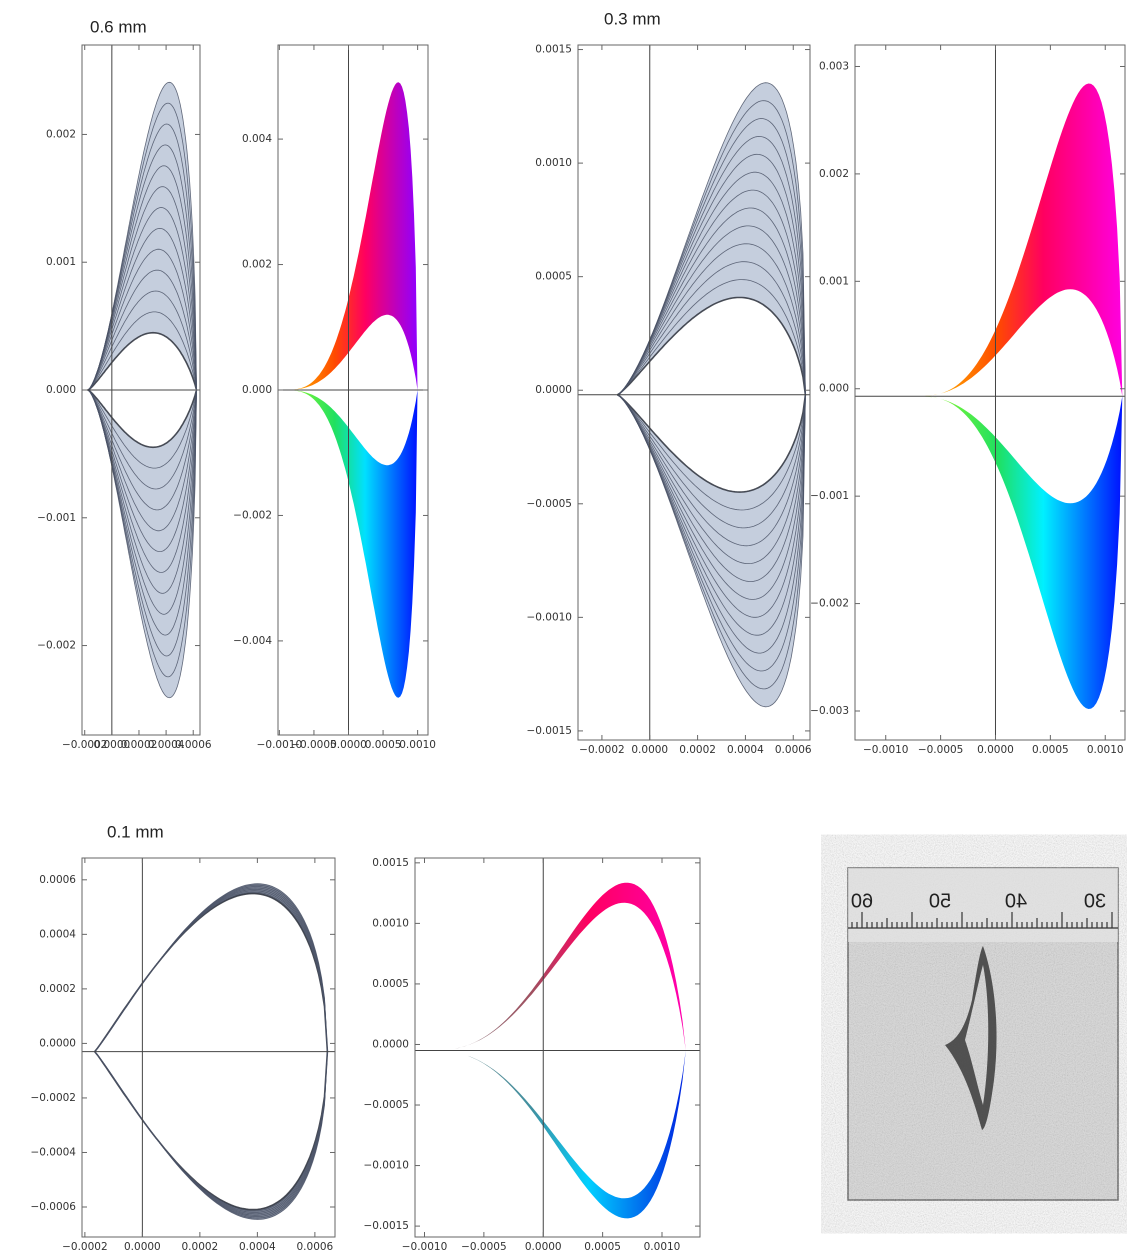 This screenshot has height=1253, width=1127. I want to click on y-tick-label: 0.0005, so click(390, 984).